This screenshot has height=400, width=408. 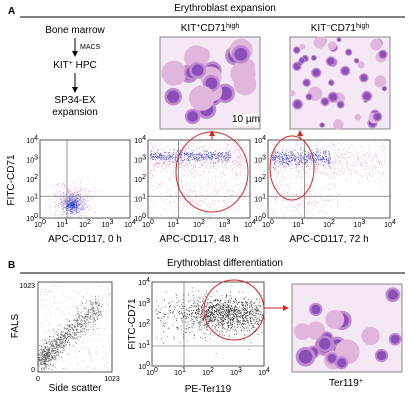 I want to click on image-label: Ter119+, so click(x=346, y=384).